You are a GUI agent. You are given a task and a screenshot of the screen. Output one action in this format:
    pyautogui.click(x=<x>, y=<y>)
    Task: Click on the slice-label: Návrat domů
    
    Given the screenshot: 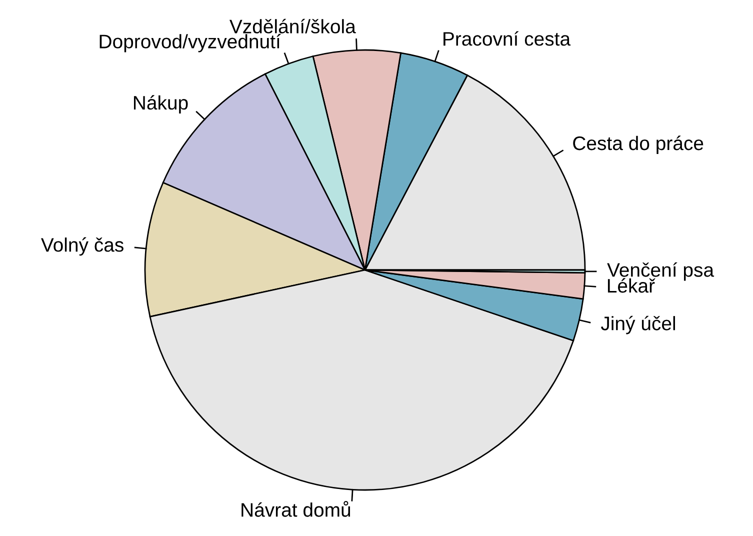 What is the action you would take?
    pyautogui.click(x=296, y=508)
    